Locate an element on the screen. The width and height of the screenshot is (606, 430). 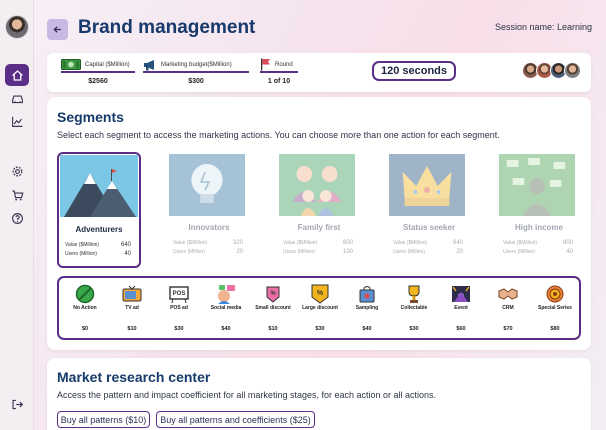
user-avatar is located at coordinates (17, 27).